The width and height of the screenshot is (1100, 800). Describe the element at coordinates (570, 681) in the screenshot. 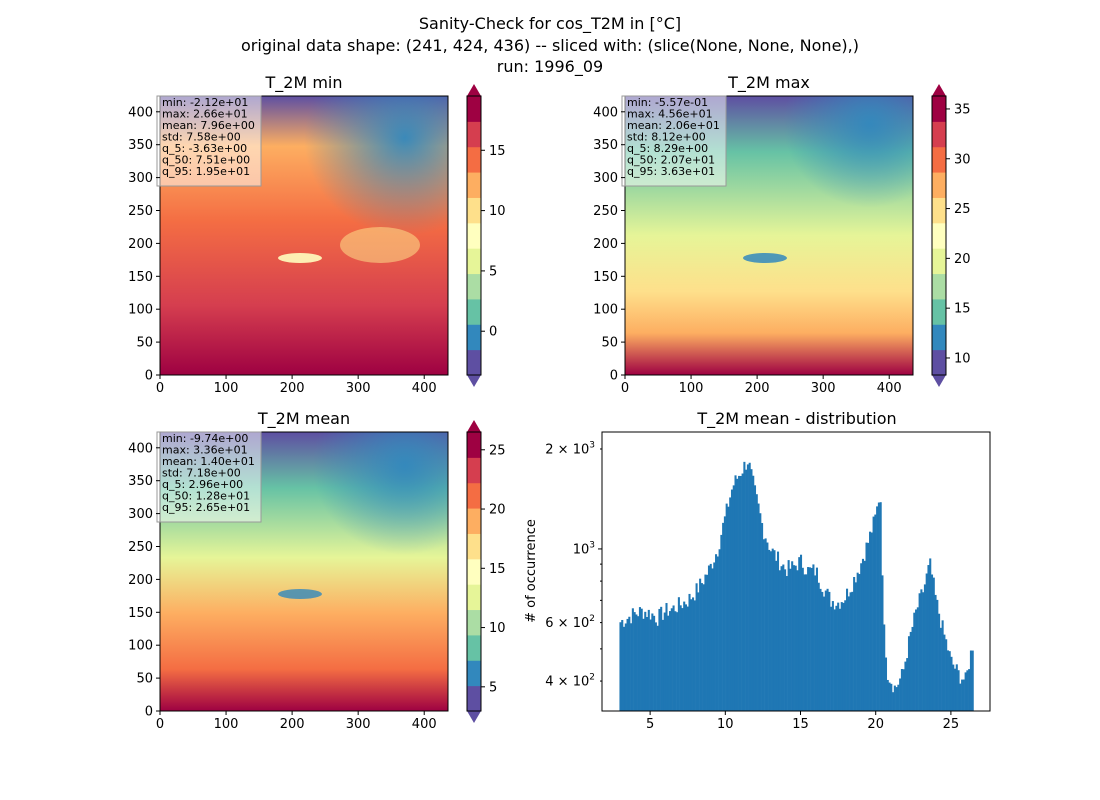

I see `y-minor-tick-label: 4 × 10²` at that location.